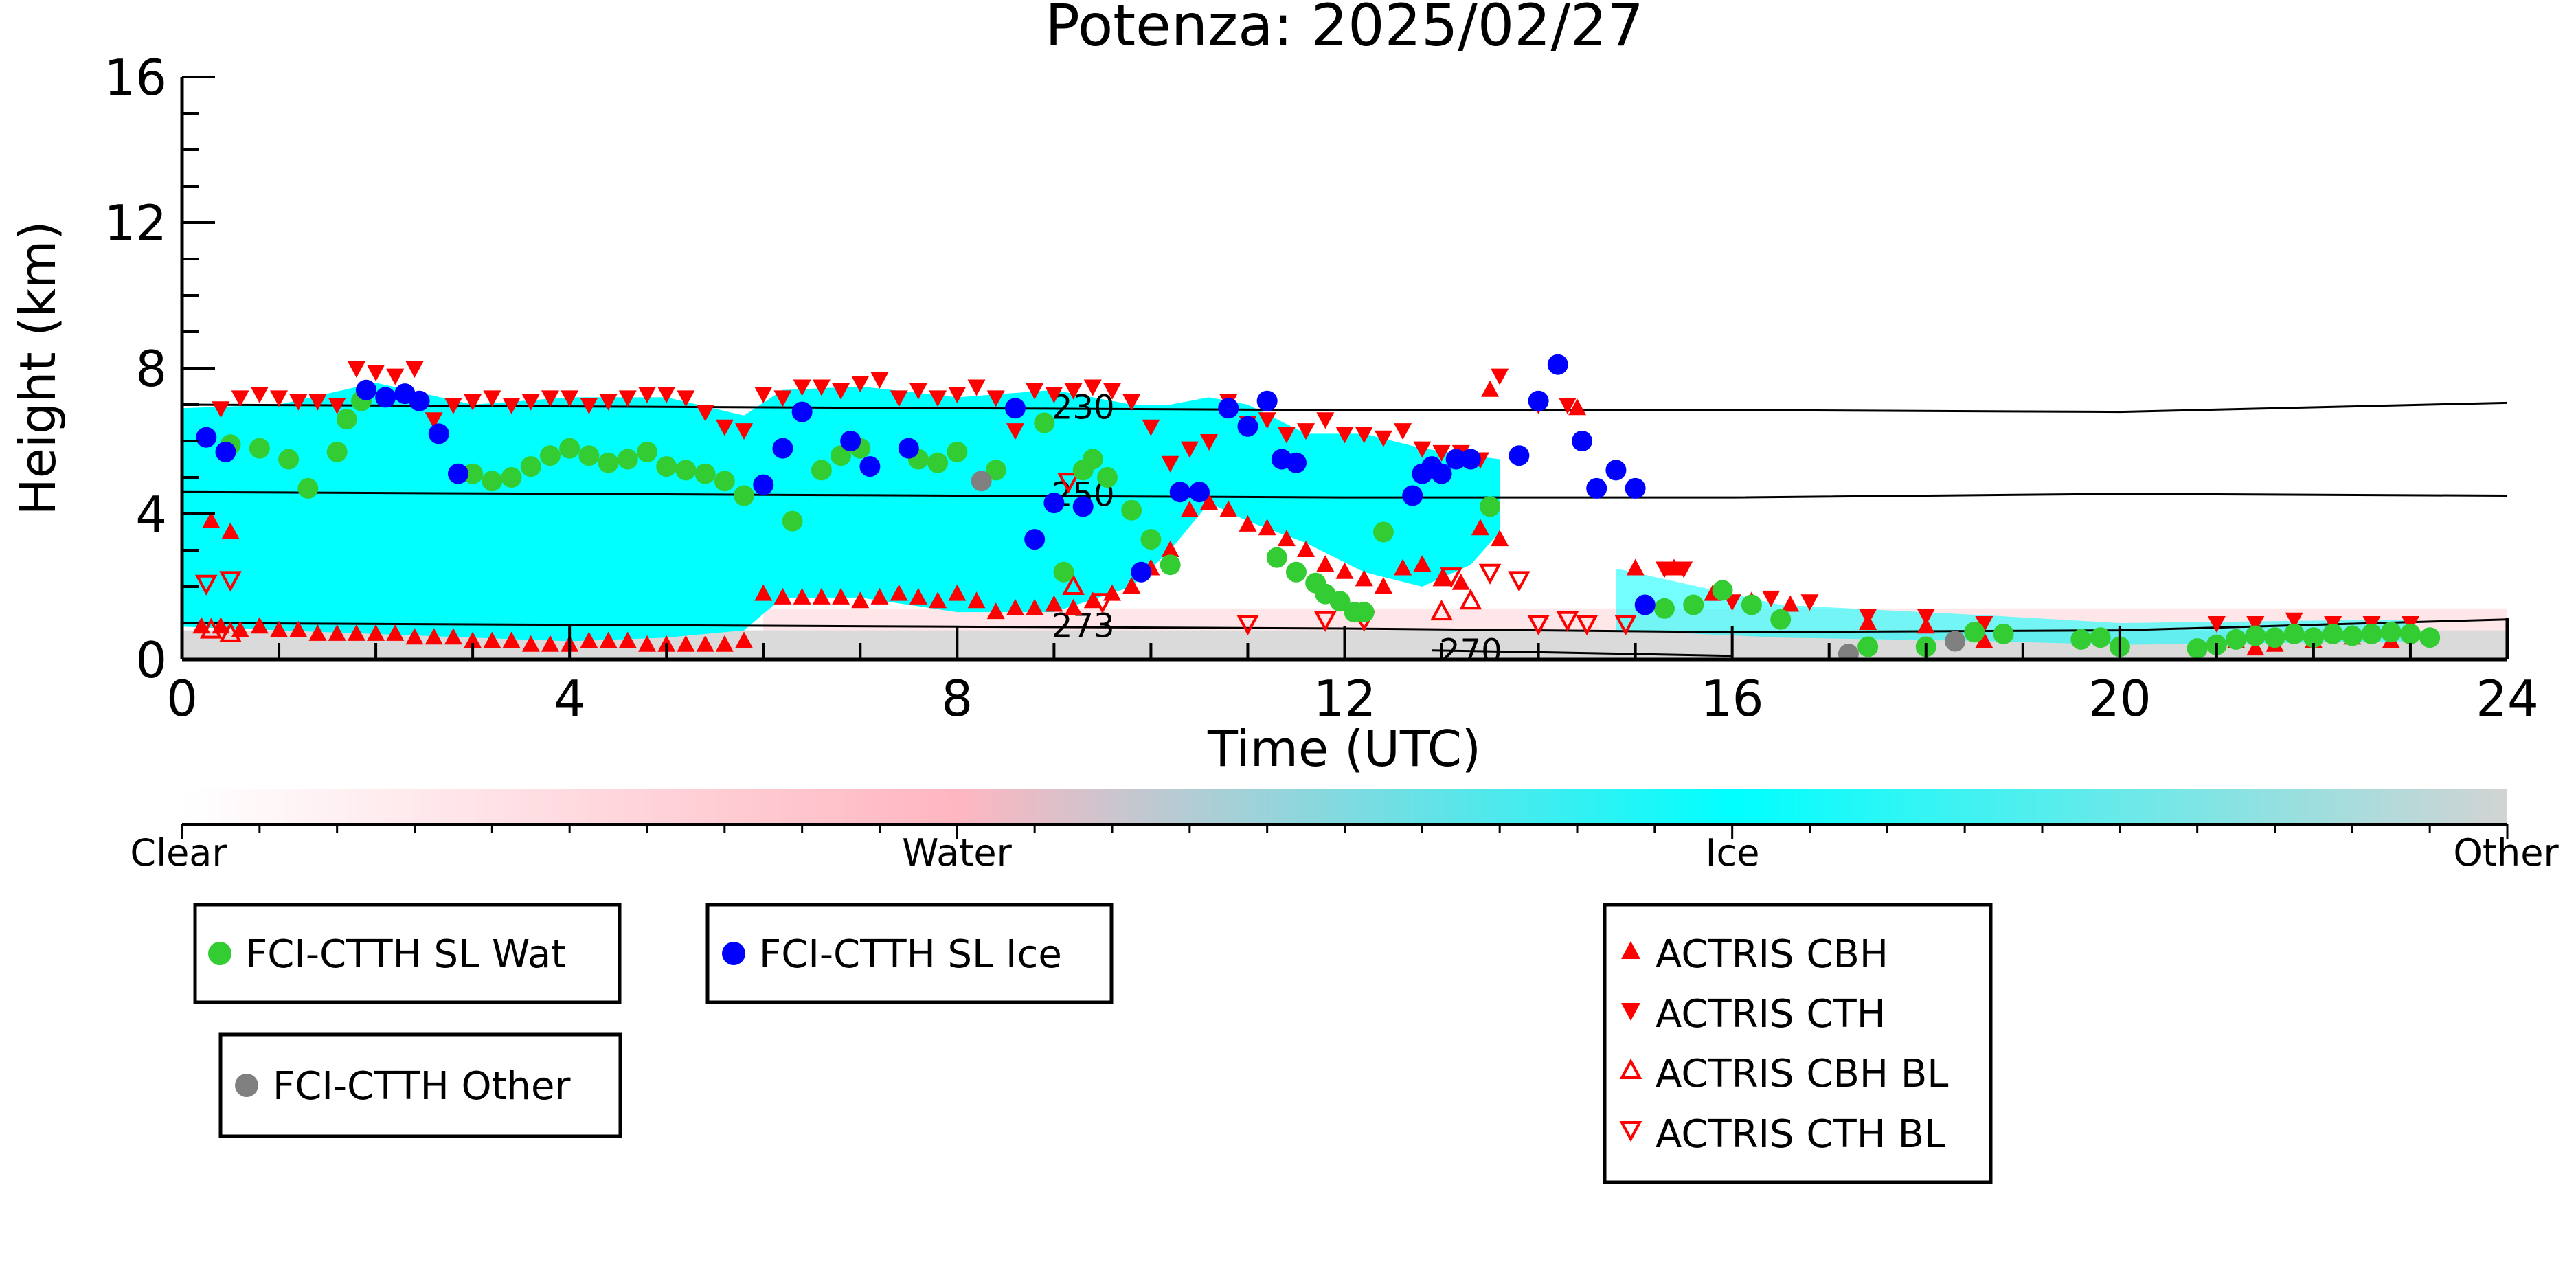 Image resolution: width=2576 pixels, height=1288 pixels. Describe the element at coordinates (733, 953) in the screenshot. I see `legend-marker-ice` at that location.